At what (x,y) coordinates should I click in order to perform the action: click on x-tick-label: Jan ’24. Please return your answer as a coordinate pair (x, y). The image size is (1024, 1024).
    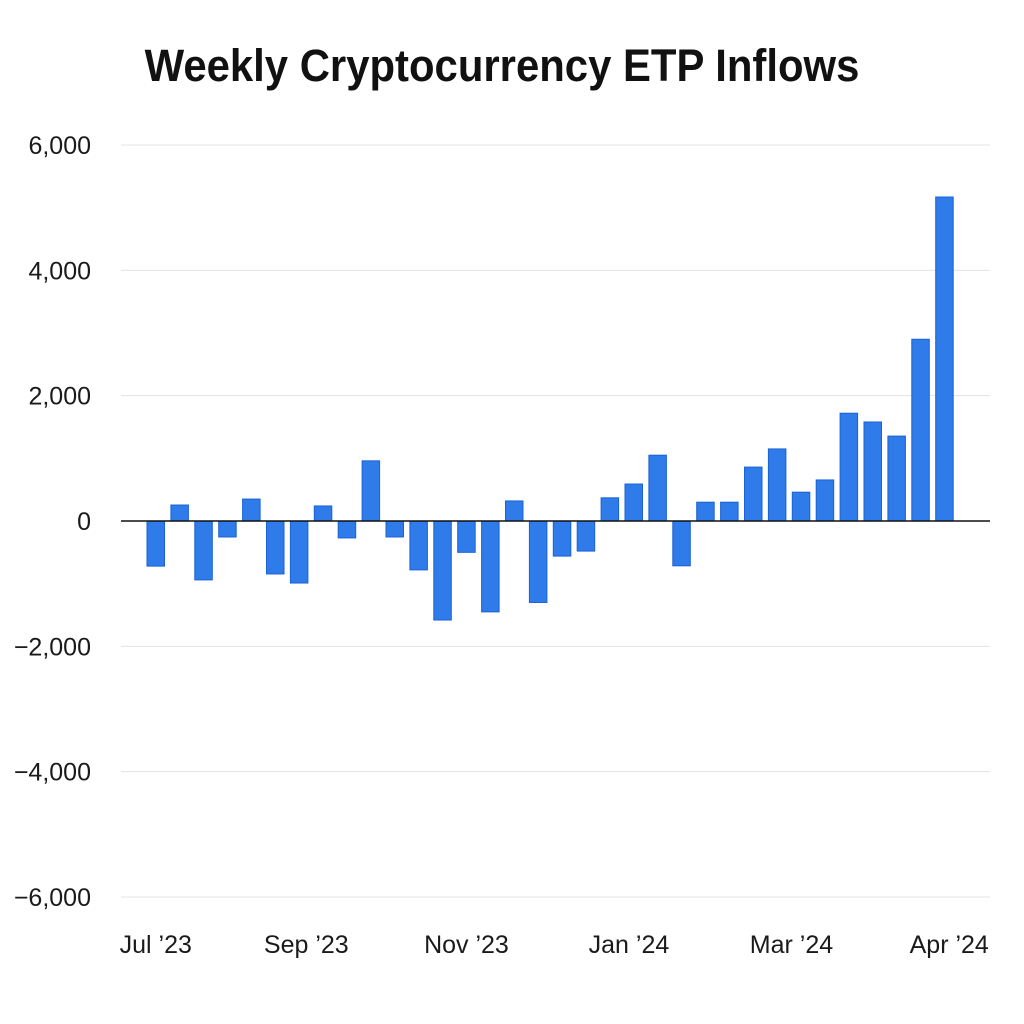
    Looking at the image, I should click on (629, 945).